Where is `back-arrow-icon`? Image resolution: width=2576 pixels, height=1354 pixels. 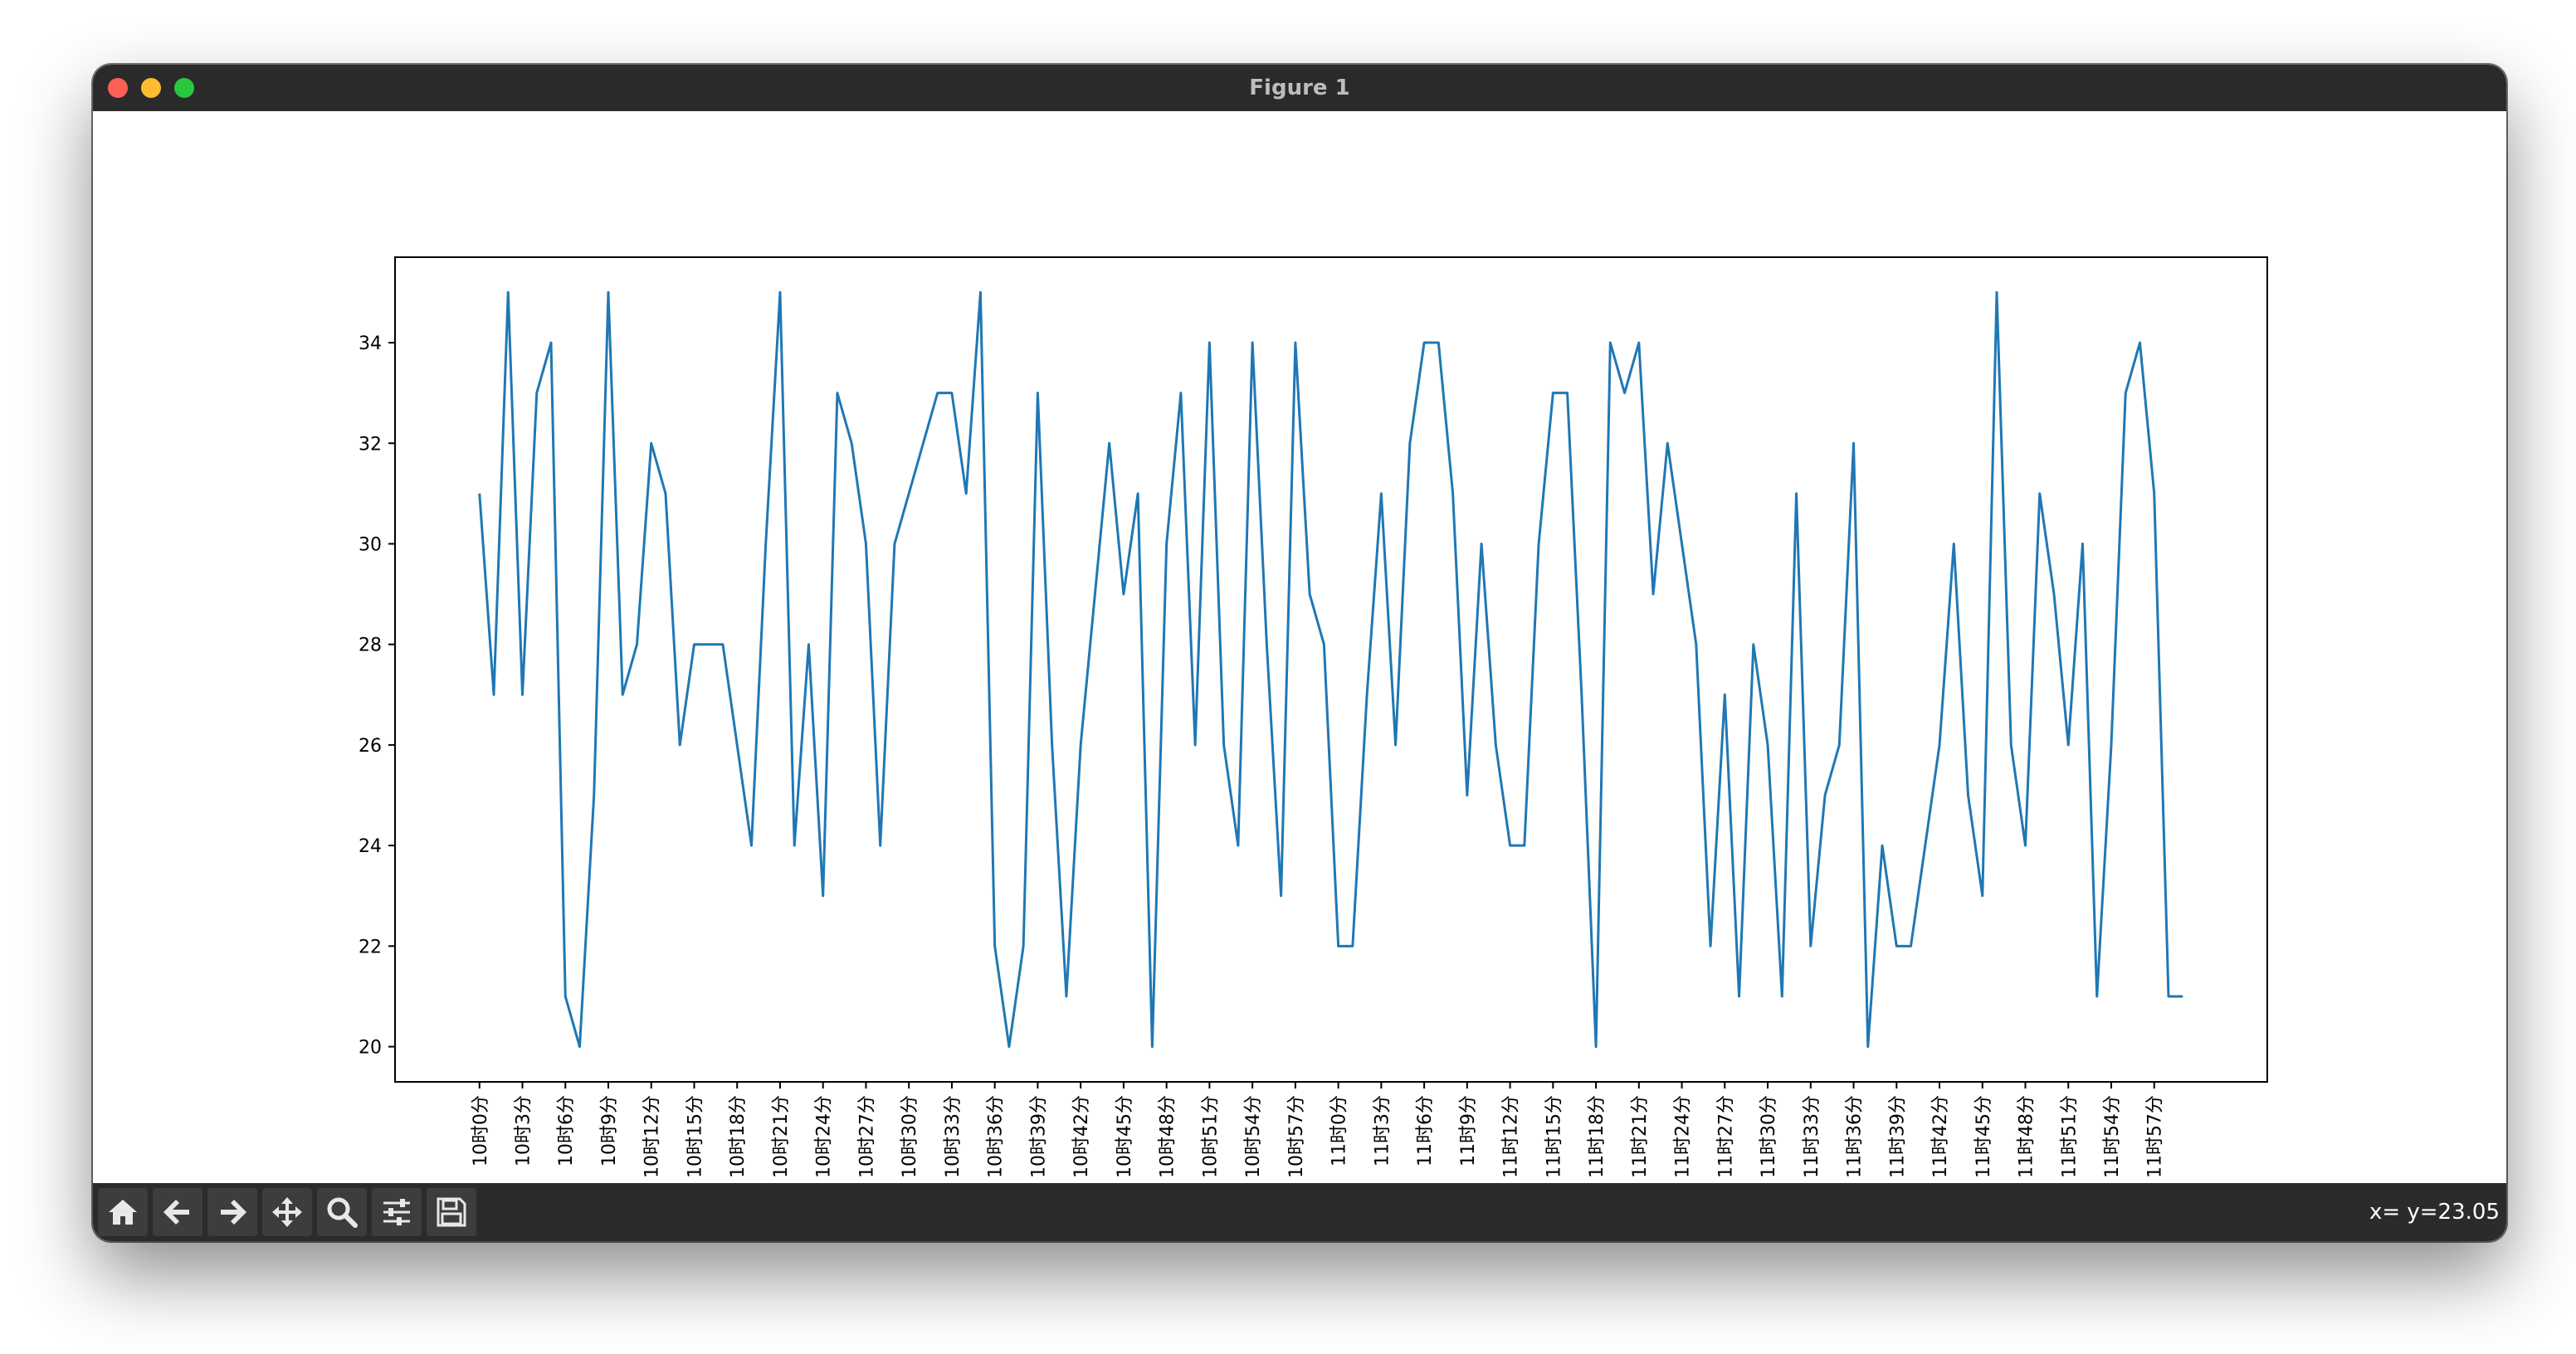
back-arrow-icon is located at coordinates (176, 1212).